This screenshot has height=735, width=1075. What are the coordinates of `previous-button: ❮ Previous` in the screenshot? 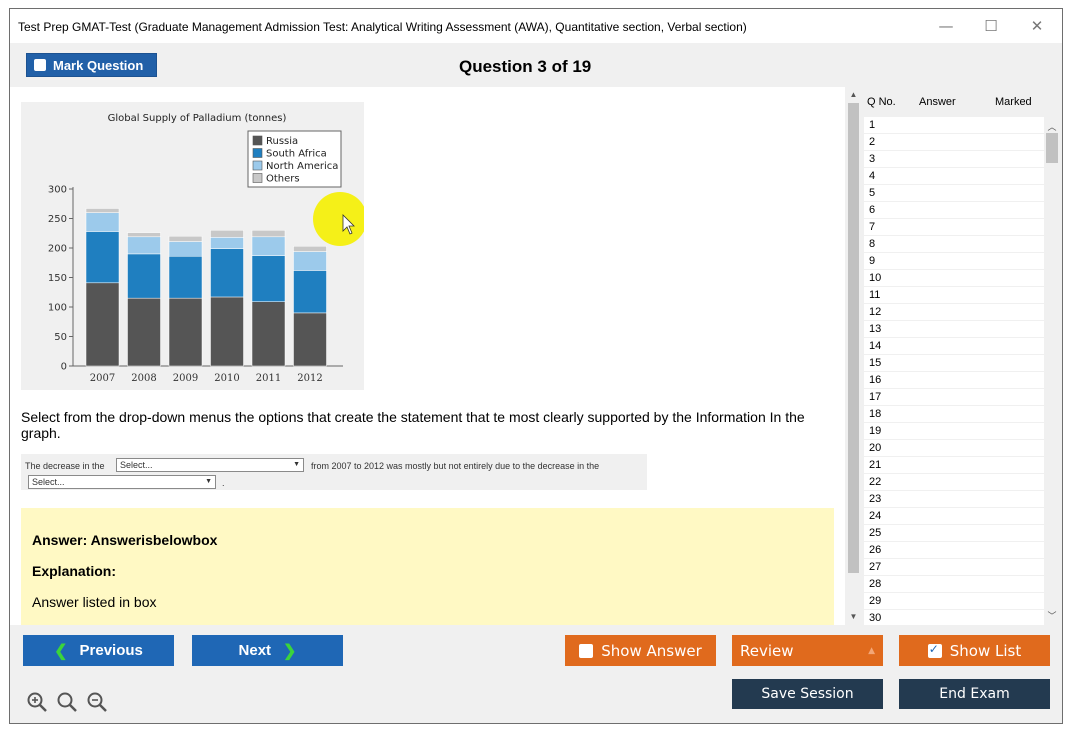 It's located at (98, 650).